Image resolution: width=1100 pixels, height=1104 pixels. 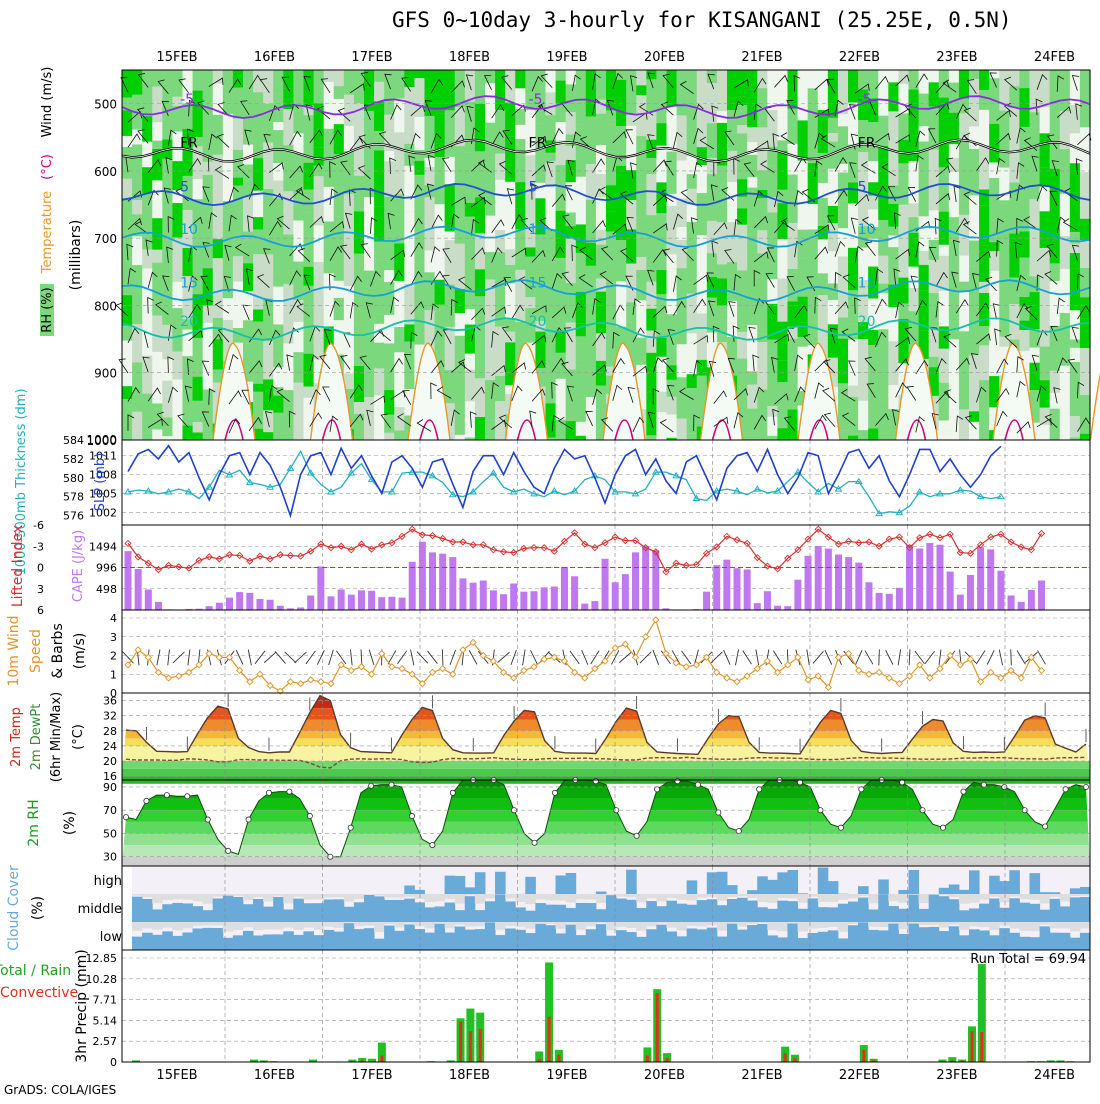 I want to click on rh-point, so click(x=983, y=784).